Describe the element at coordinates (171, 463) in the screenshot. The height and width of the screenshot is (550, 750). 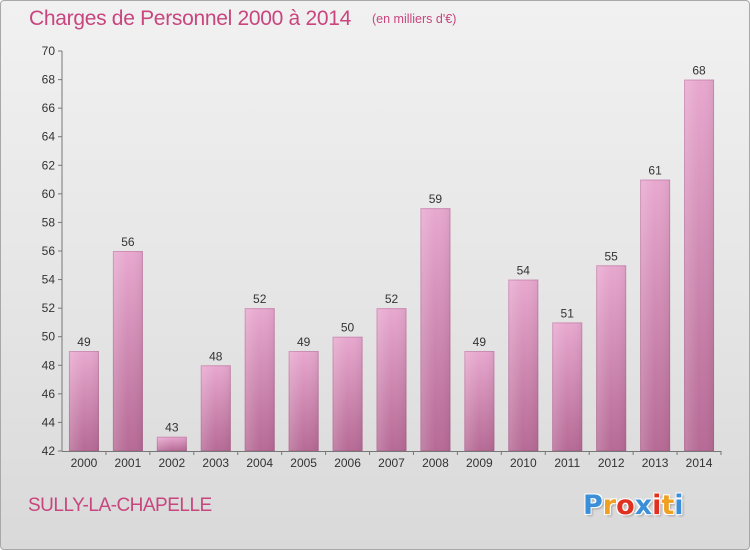
I see `x-tick-label: 2002` at that location.